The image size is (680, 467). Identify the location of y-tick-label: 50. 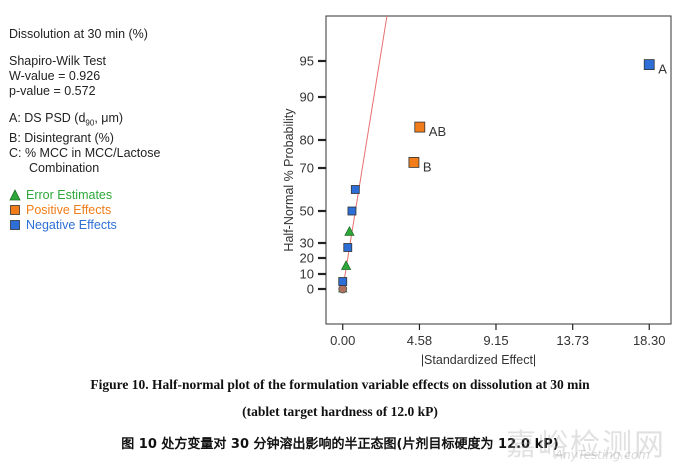
(307, 211).